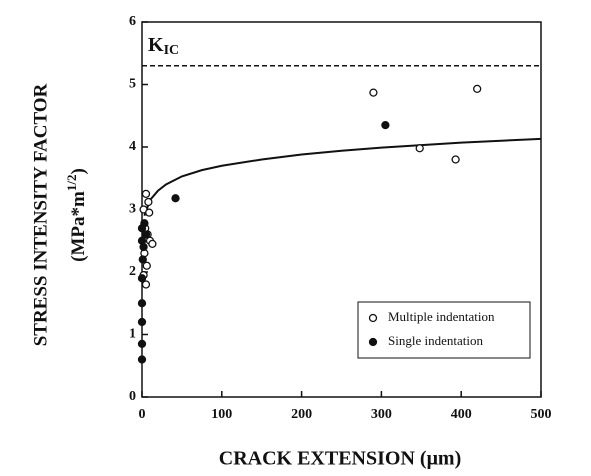 Image resolution: width=591 pixels, height=476 pixels. I want to click on unit-text: (MPa*m, so click(78, 226).